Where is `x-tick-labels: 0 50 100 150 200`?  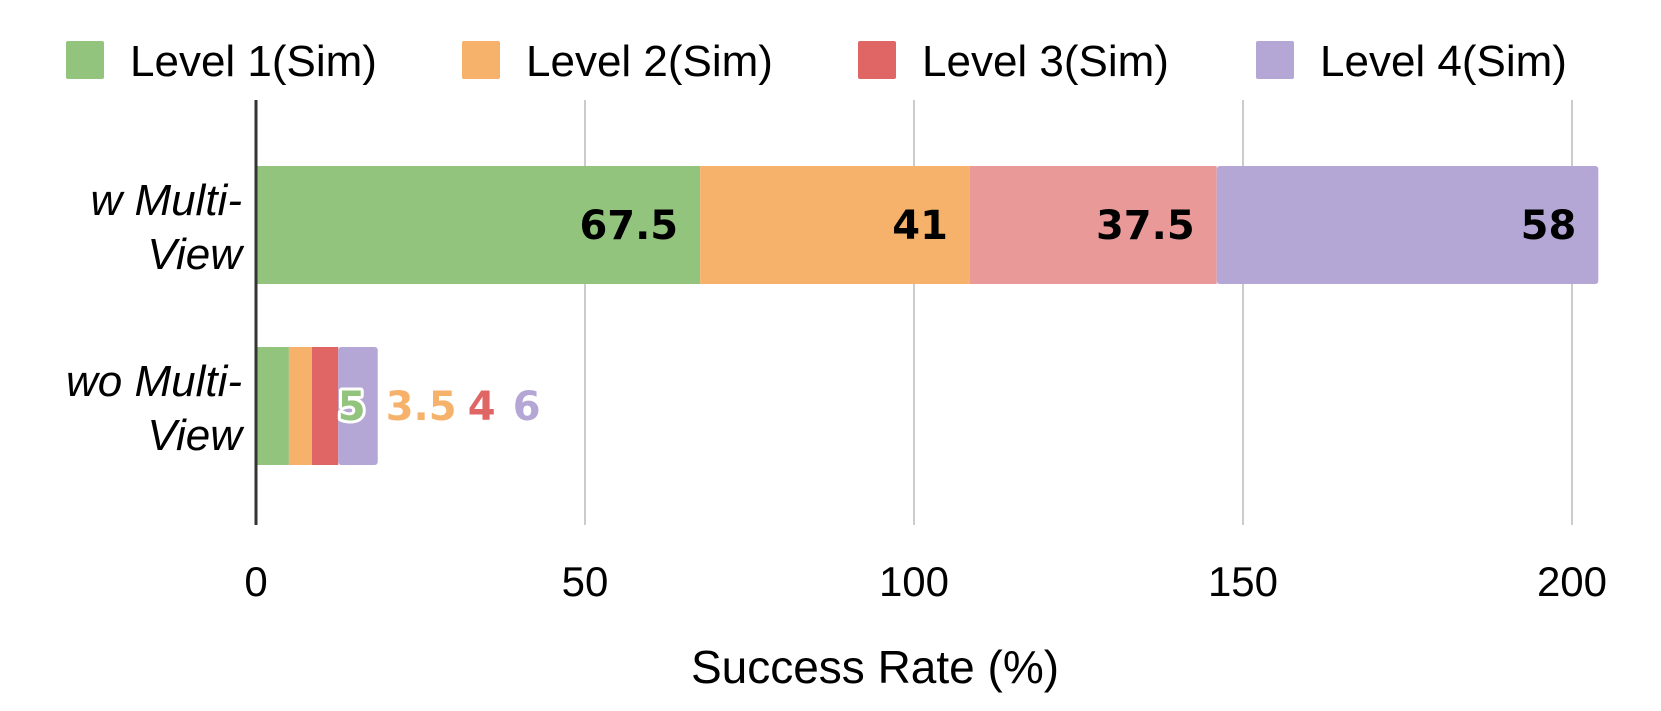 x-tick-labels: 0 50 100 150 200 is located at coordinates (925, 581).